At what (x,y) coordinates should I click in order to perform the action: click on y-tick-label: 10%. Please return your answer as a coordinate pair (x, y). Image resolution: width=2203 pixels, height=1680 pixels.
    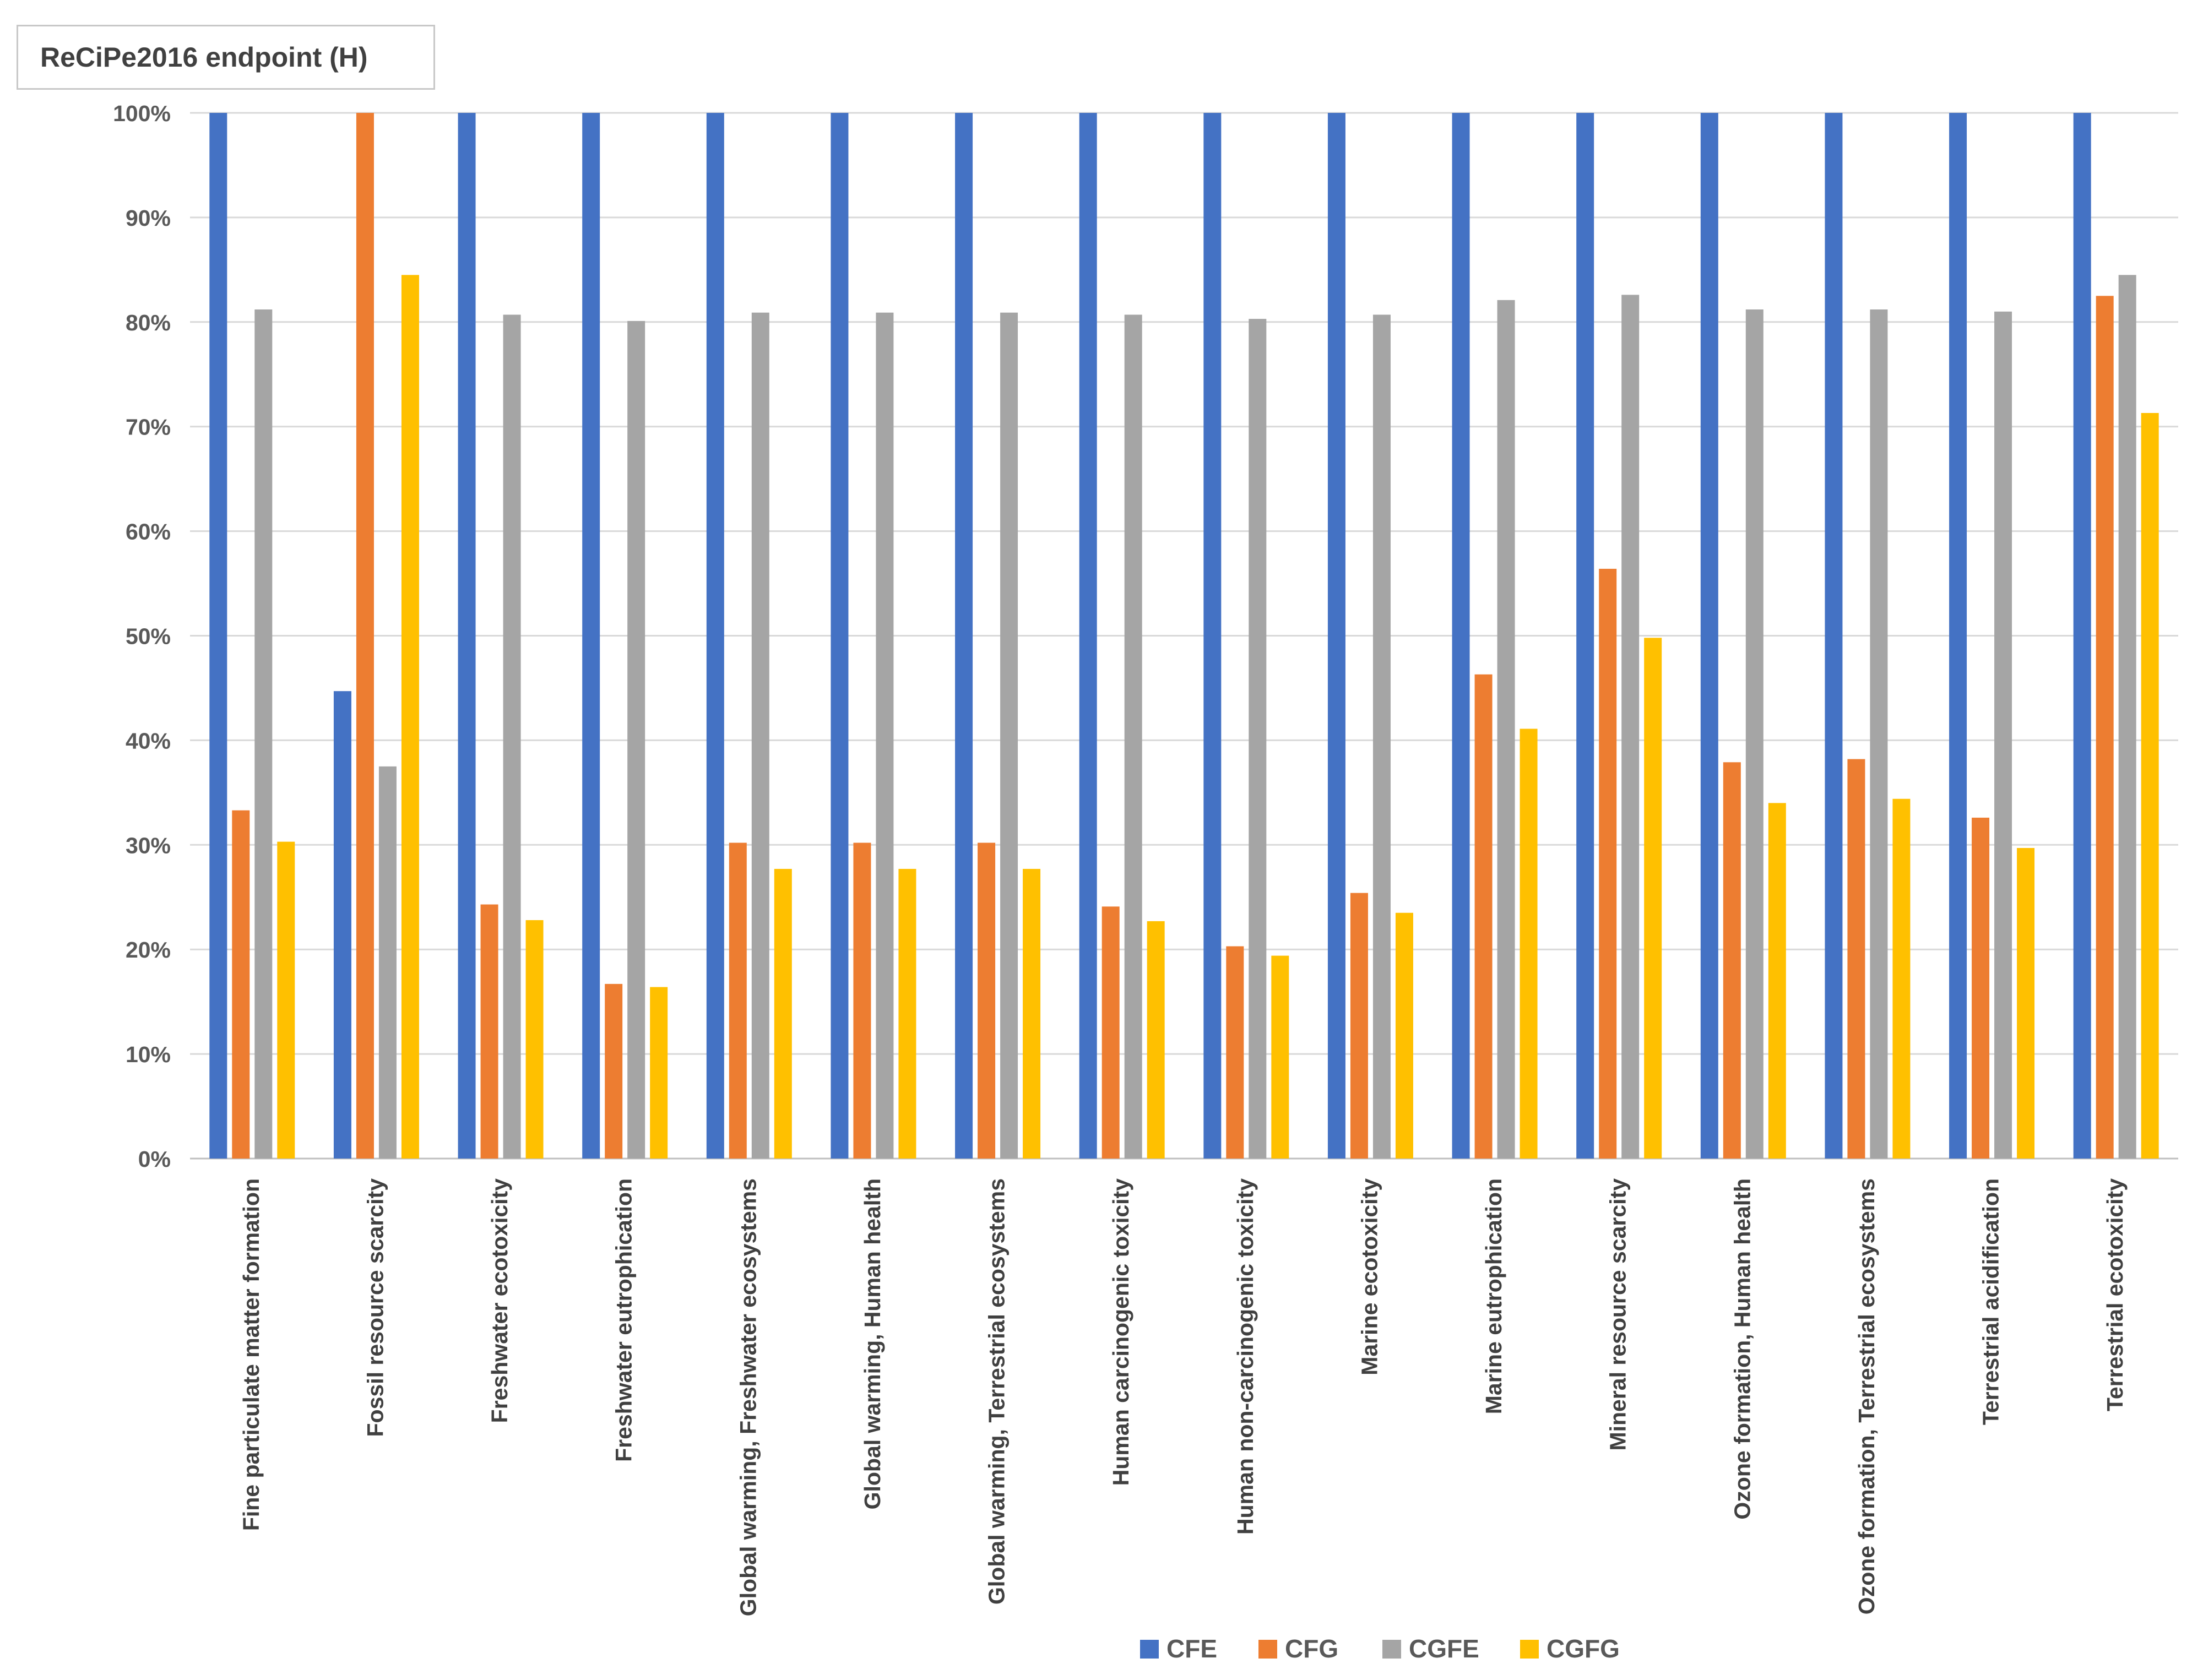
    Looking at the image, I should click on (148, 1054).